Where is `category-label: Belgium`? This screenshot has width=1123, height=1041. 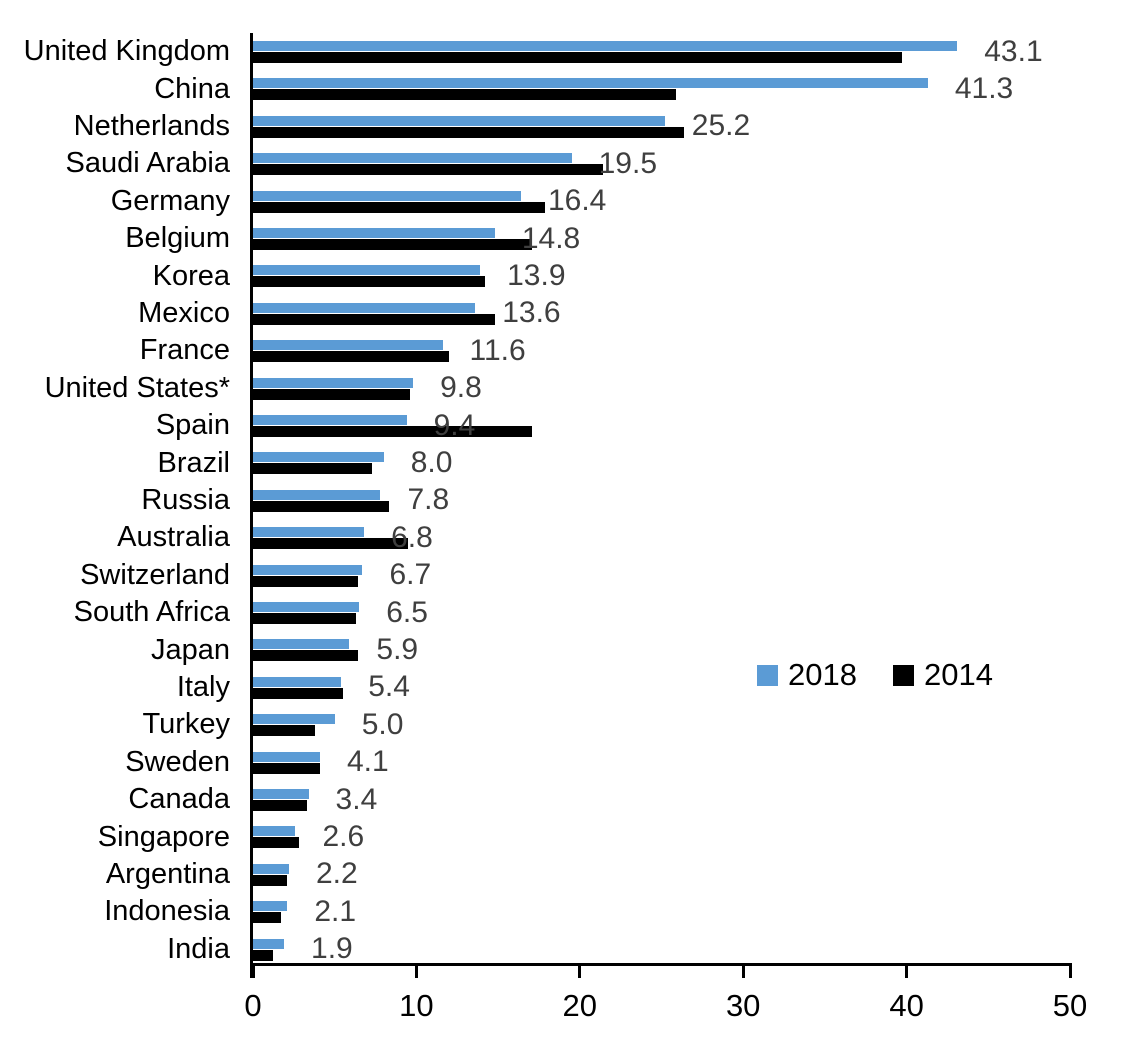 category-label: Belgium is located at coordinates (177, 238).